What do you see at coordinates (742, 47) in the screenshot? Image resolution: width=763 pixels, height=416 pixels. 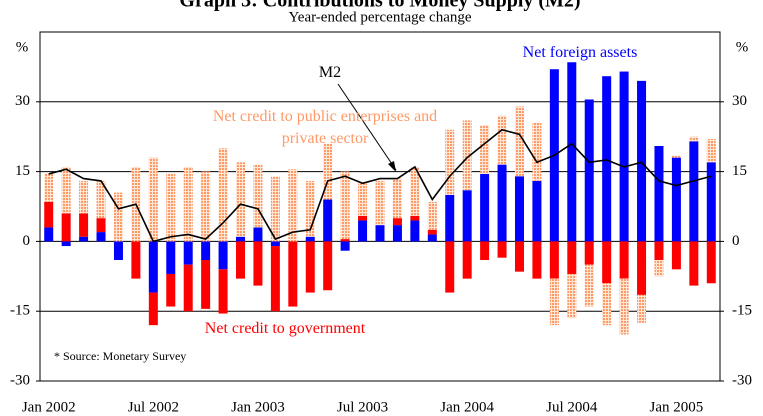 I see `y2-unit: %` at bounding box center [742, 47].